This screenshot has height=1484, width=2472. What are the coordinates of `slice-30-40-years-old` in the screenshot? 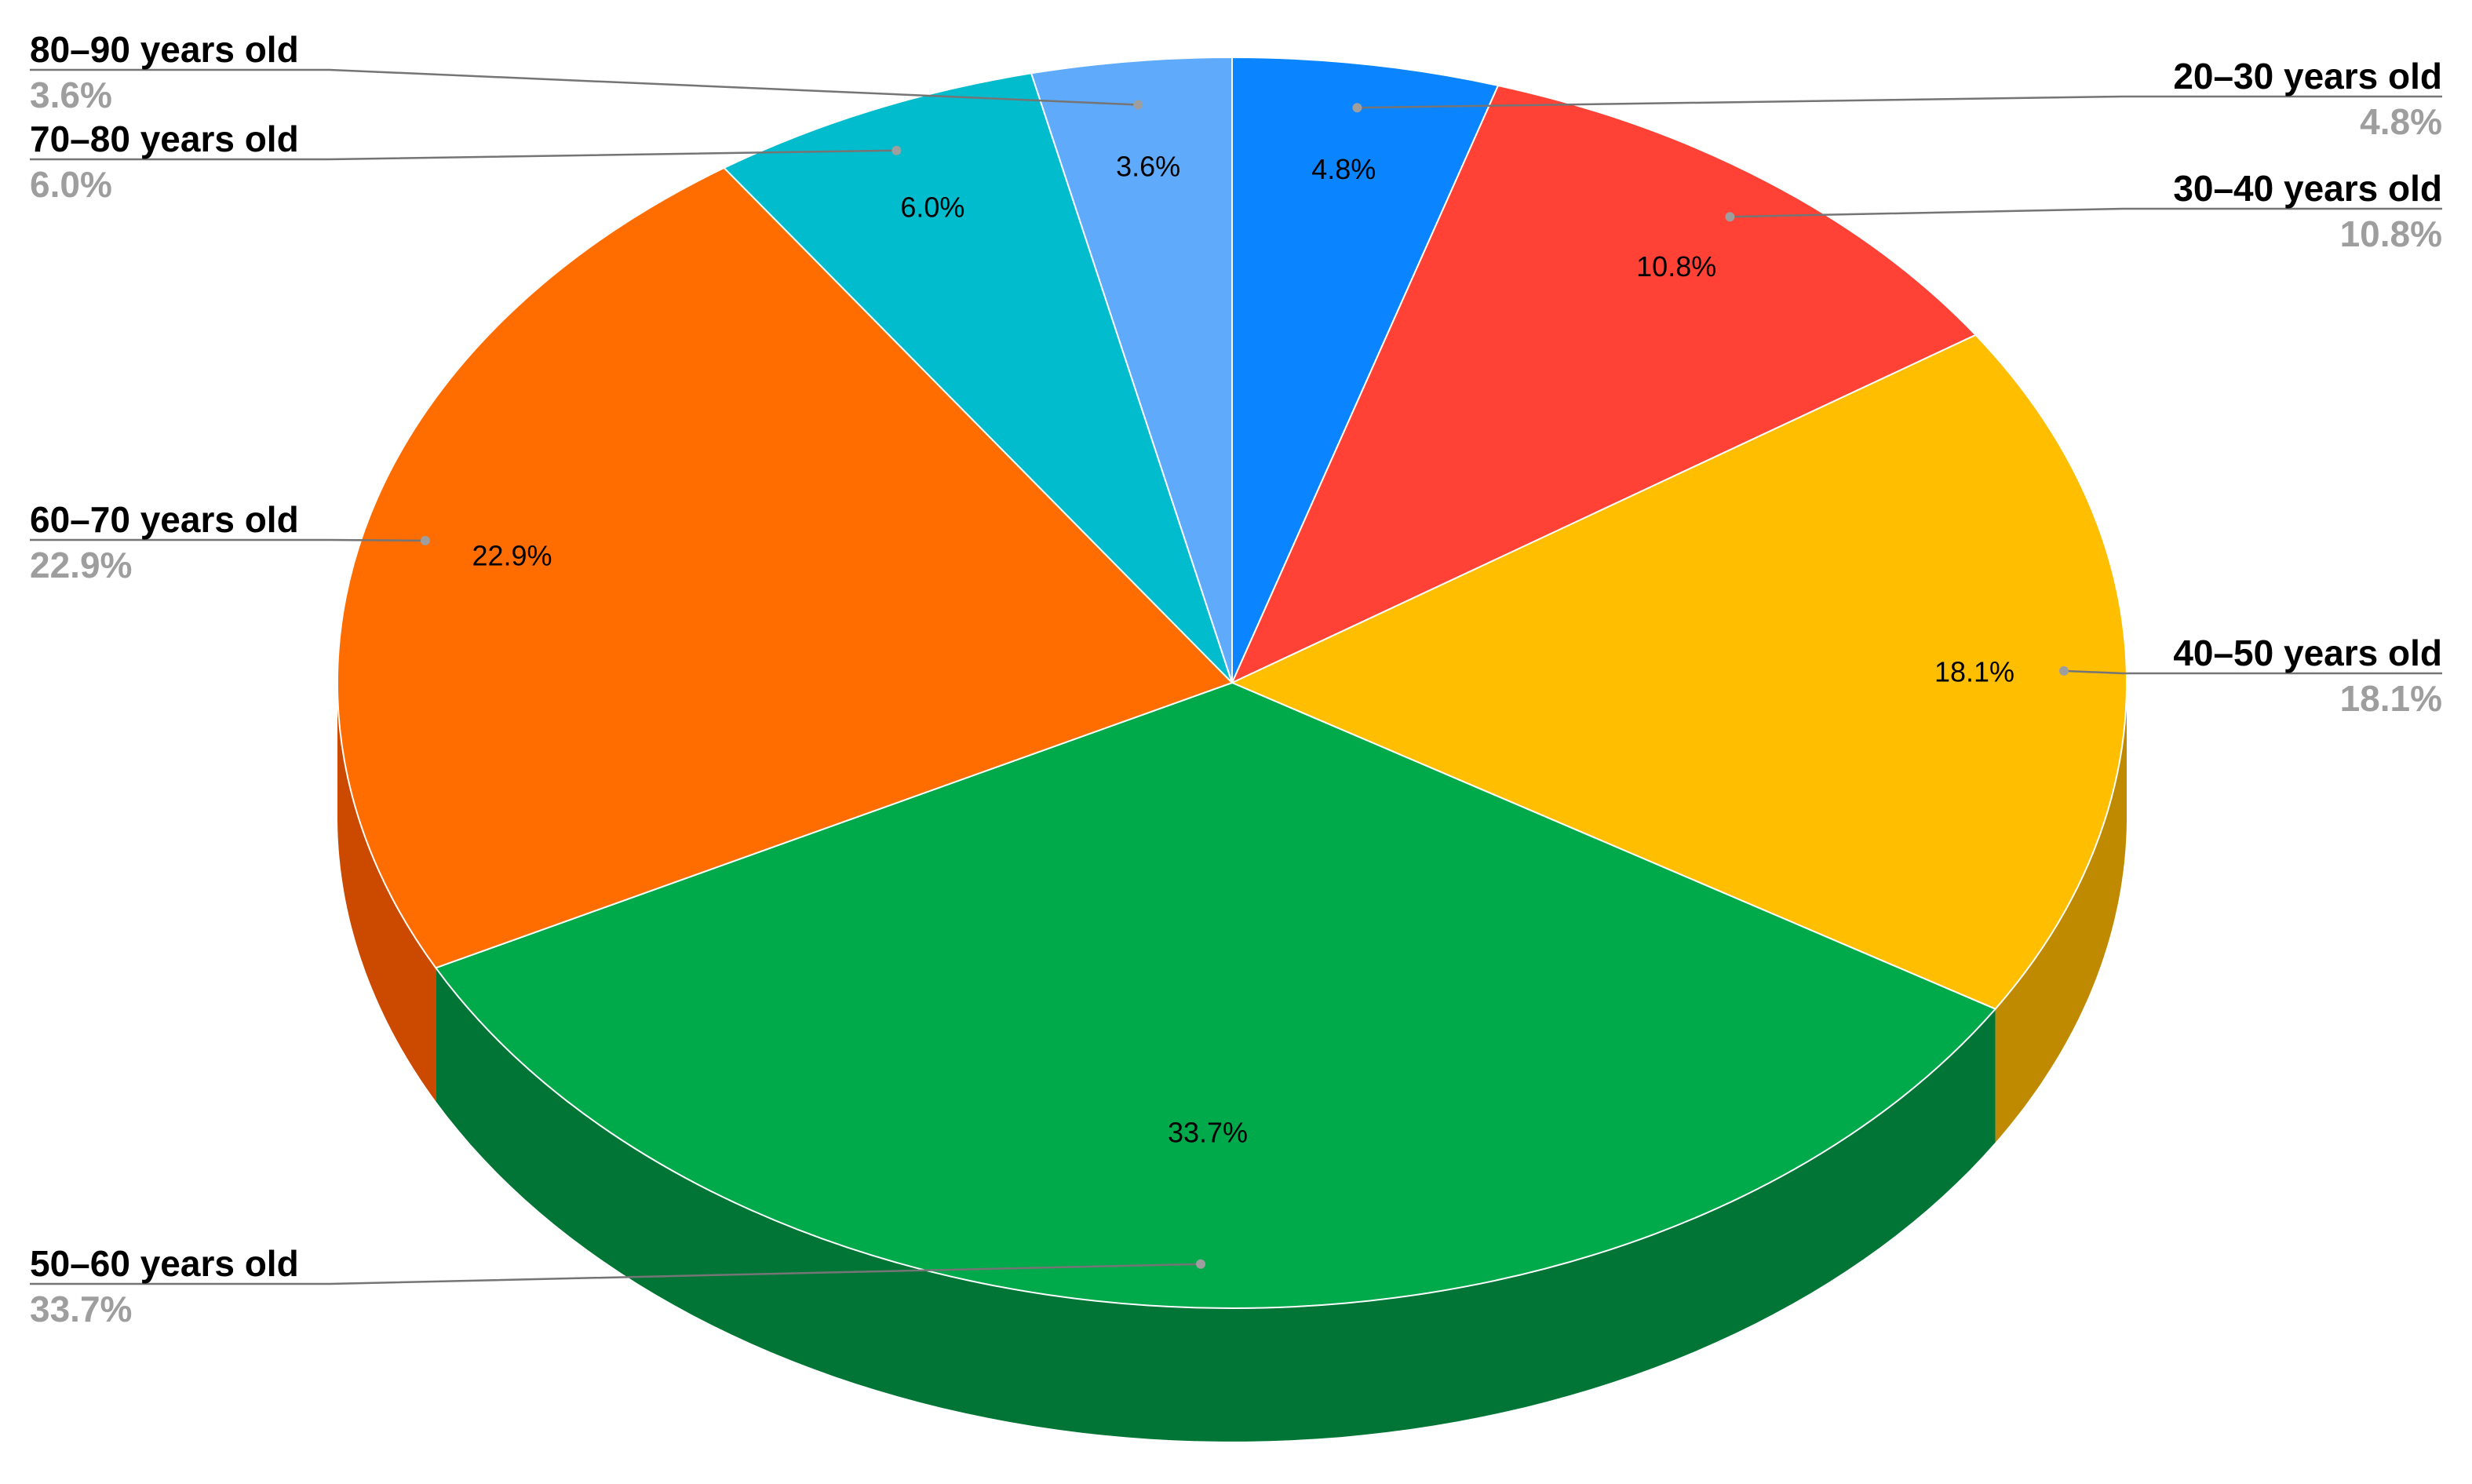 It's located at (1604, 384).